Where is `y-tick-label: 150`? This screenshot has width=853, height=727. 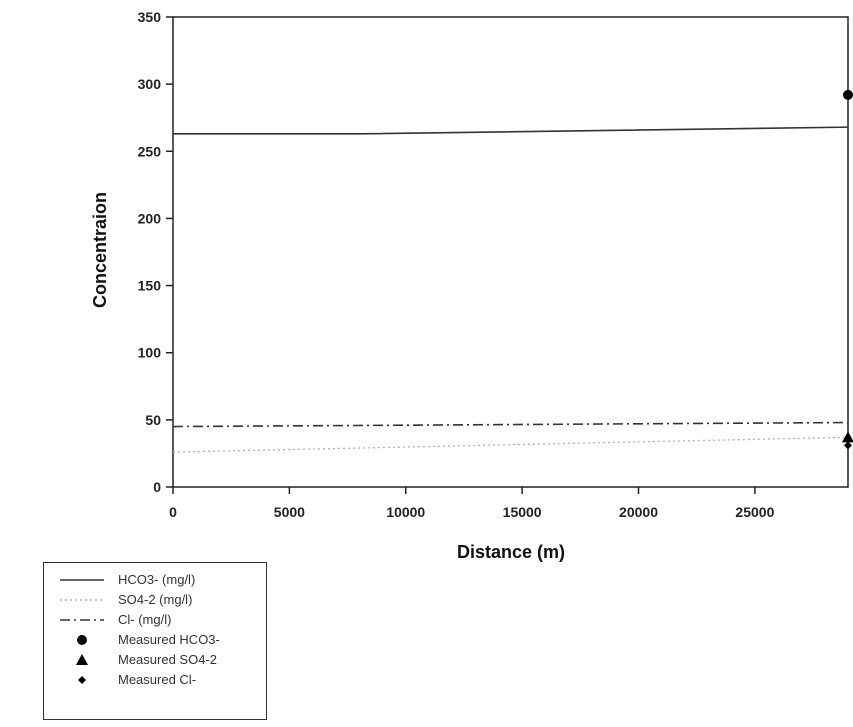 y-tick-label: 150 is located at coordinates (150, 286).